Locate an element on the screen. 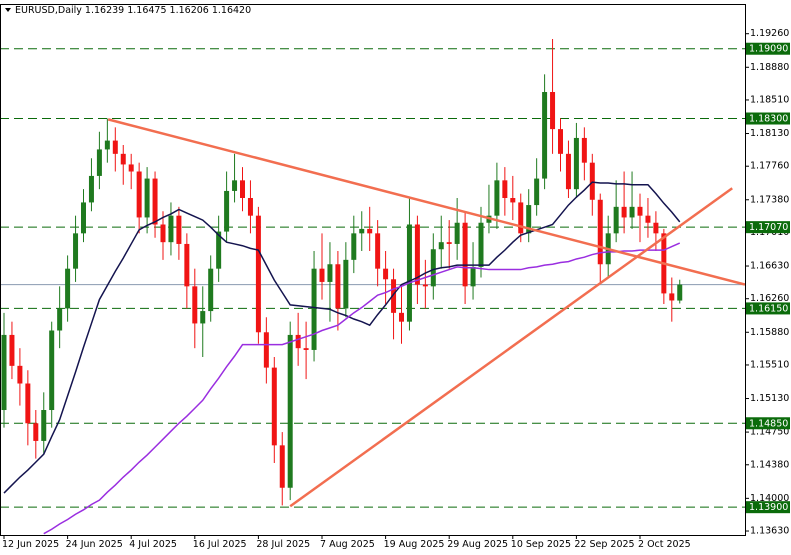 This screenshot has width=791, height=555. level-label: 1.14850 is located at coordinates (768, 423).